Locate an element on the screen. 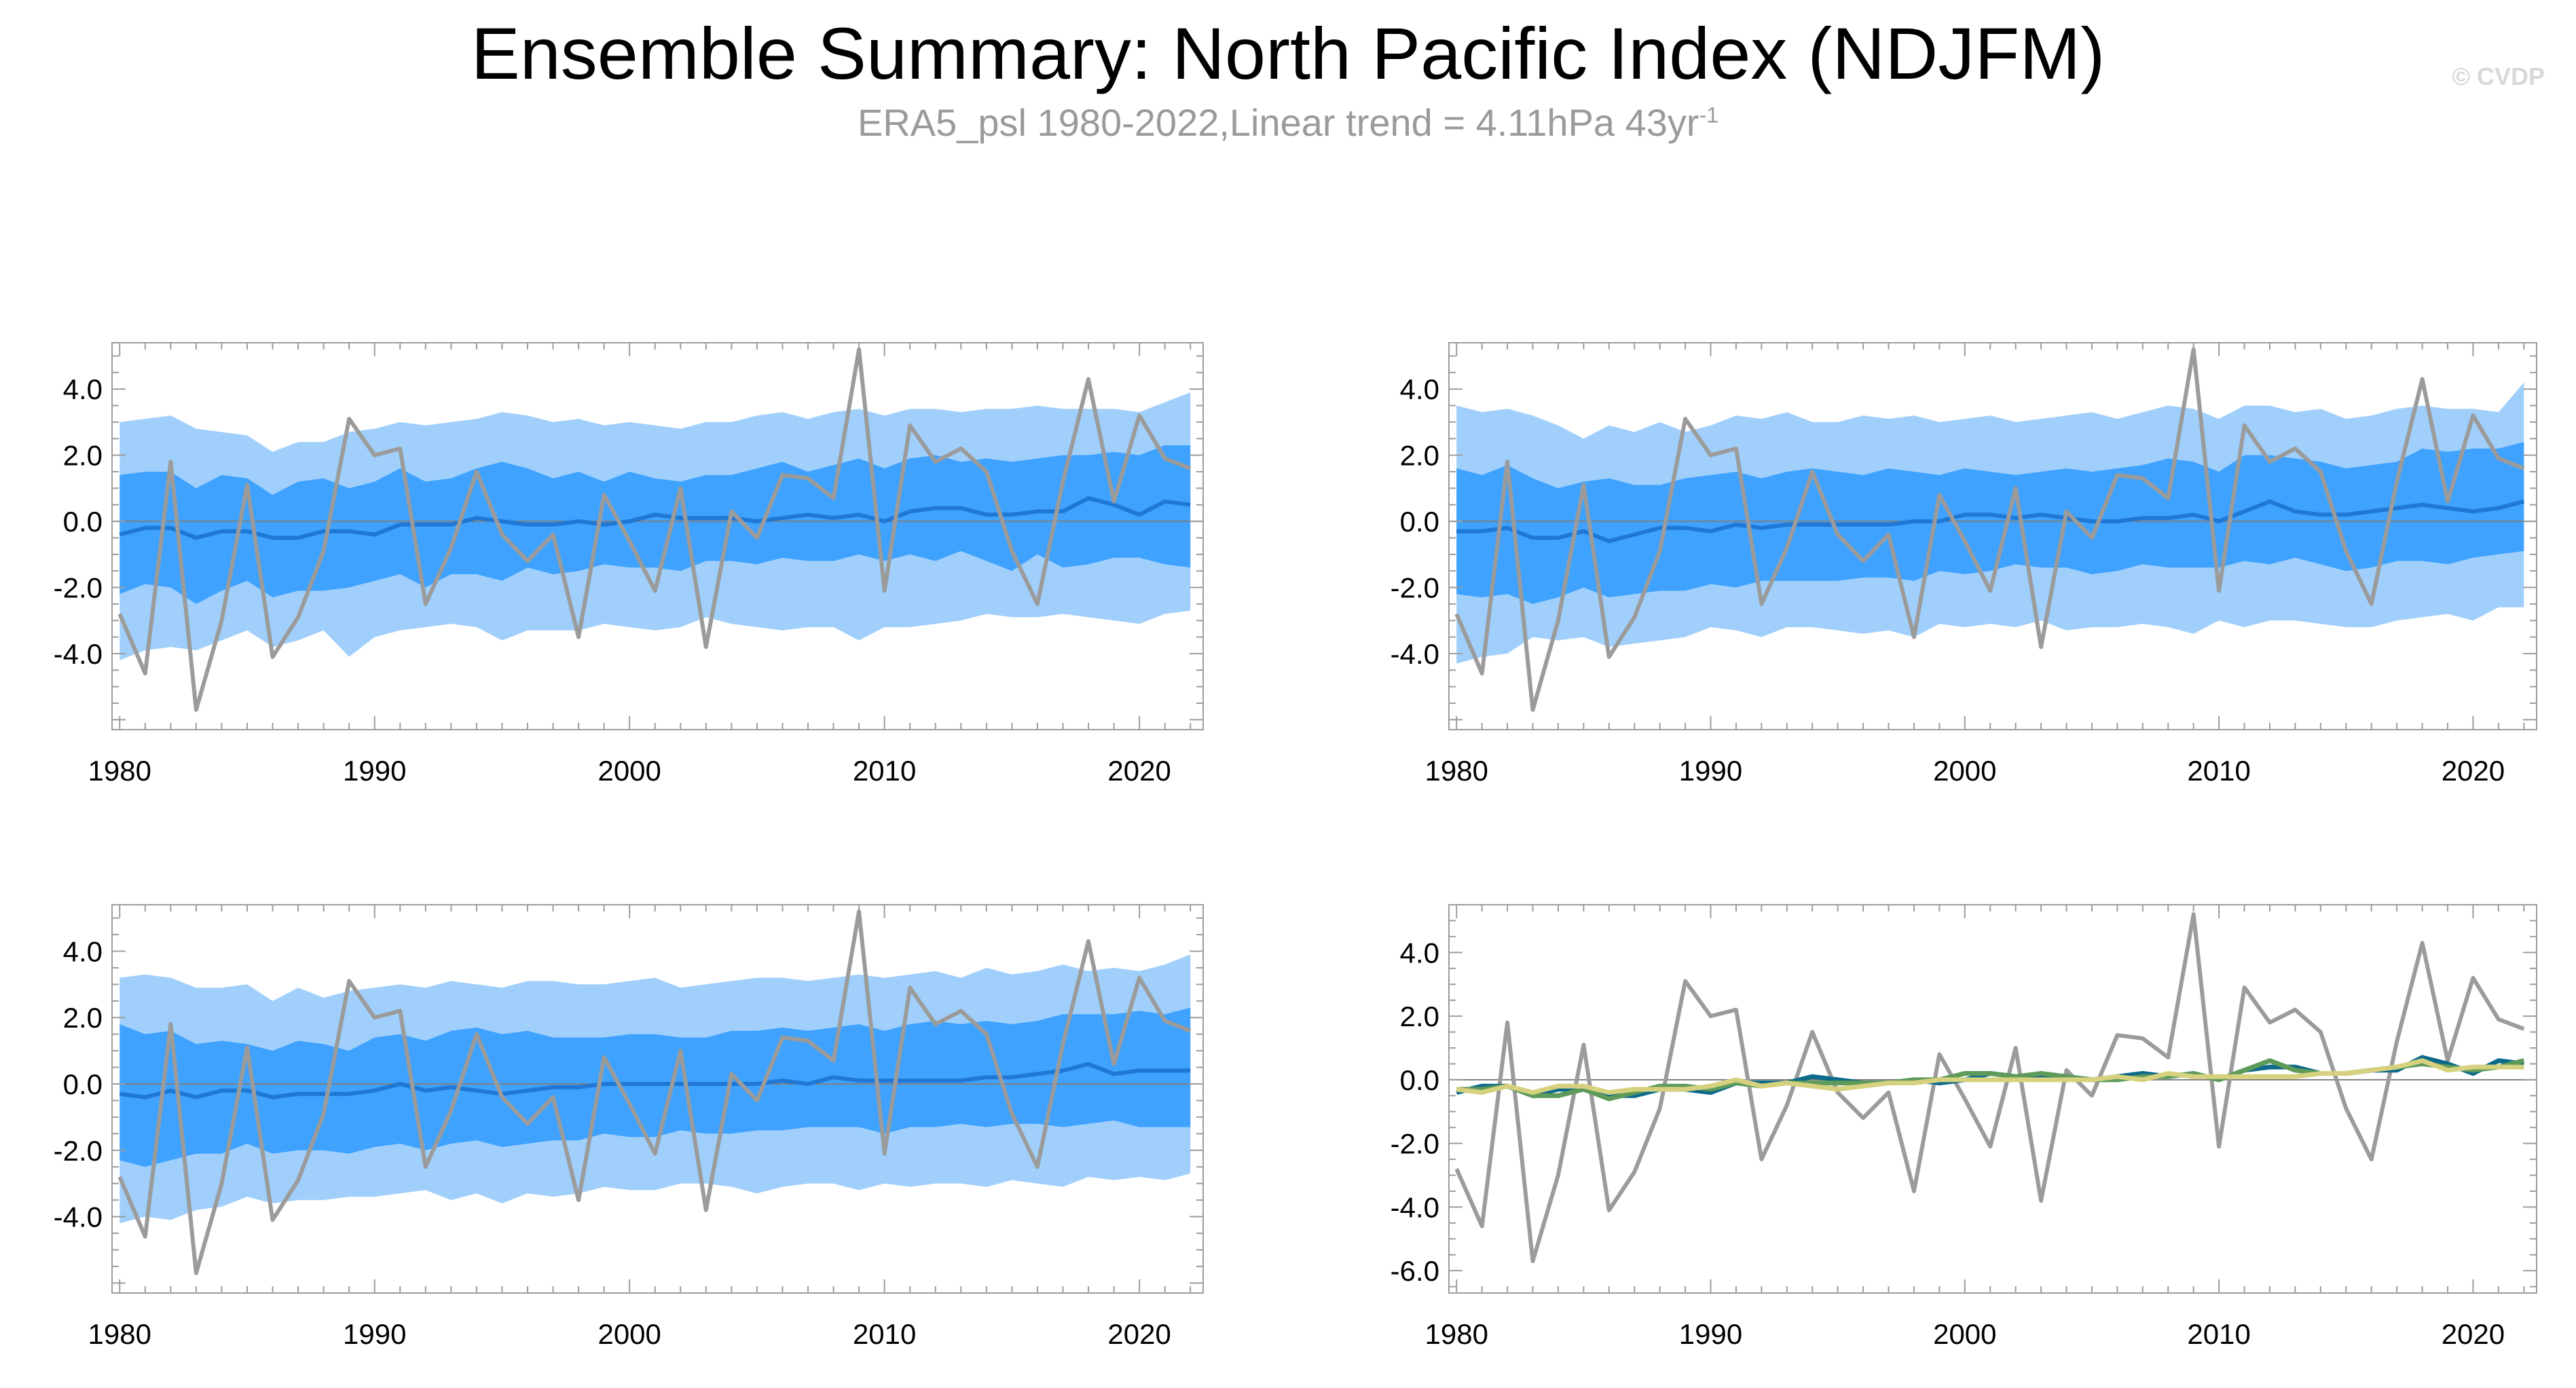  panel-OLENS_simple_4yrb: -4.0 -2.0 0.0 2.0 4.0 1980 1990 2000 2010 2020 is located at coordinates (629, 564).